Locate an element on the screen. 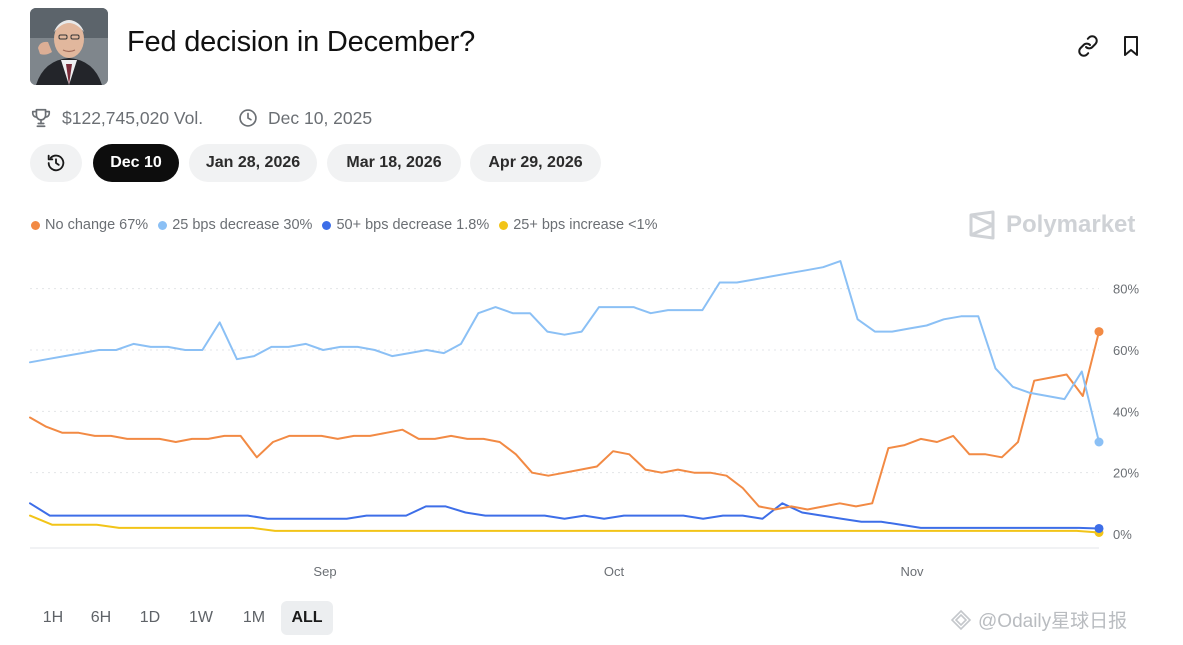 Image resolution: width=1183 pixels, height=645 pixels. legend-item-no-change: No change 67% is located at coordinates (89, 225).